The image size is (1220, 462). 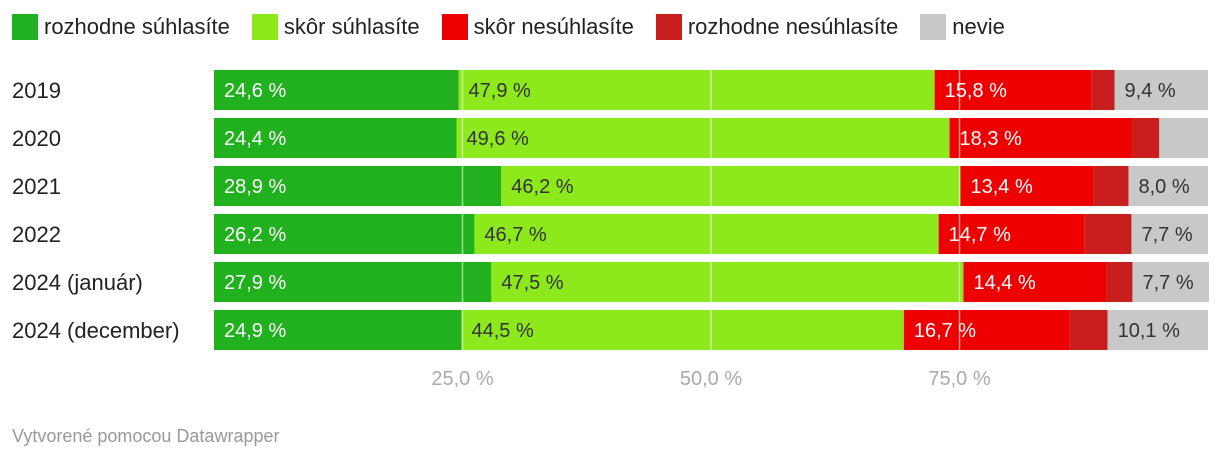 What do you see at coordinates (976, 91) in the screenshot?
I see `value-label: 15,8 %` at bounding box center [976, 91].